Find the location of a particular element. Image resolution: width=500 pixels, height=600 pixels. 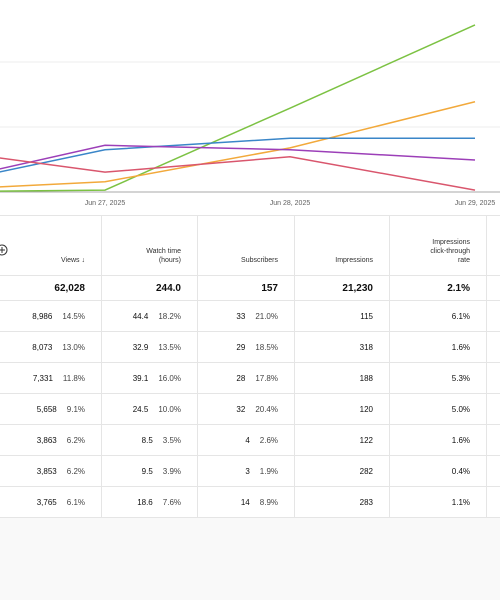

data-cell: 6.1% is located at coordinates (438, 316).